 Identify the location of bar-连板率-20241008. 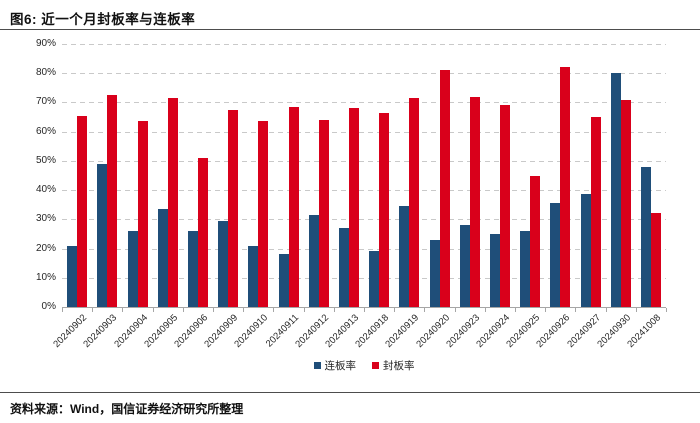
(645, 236).